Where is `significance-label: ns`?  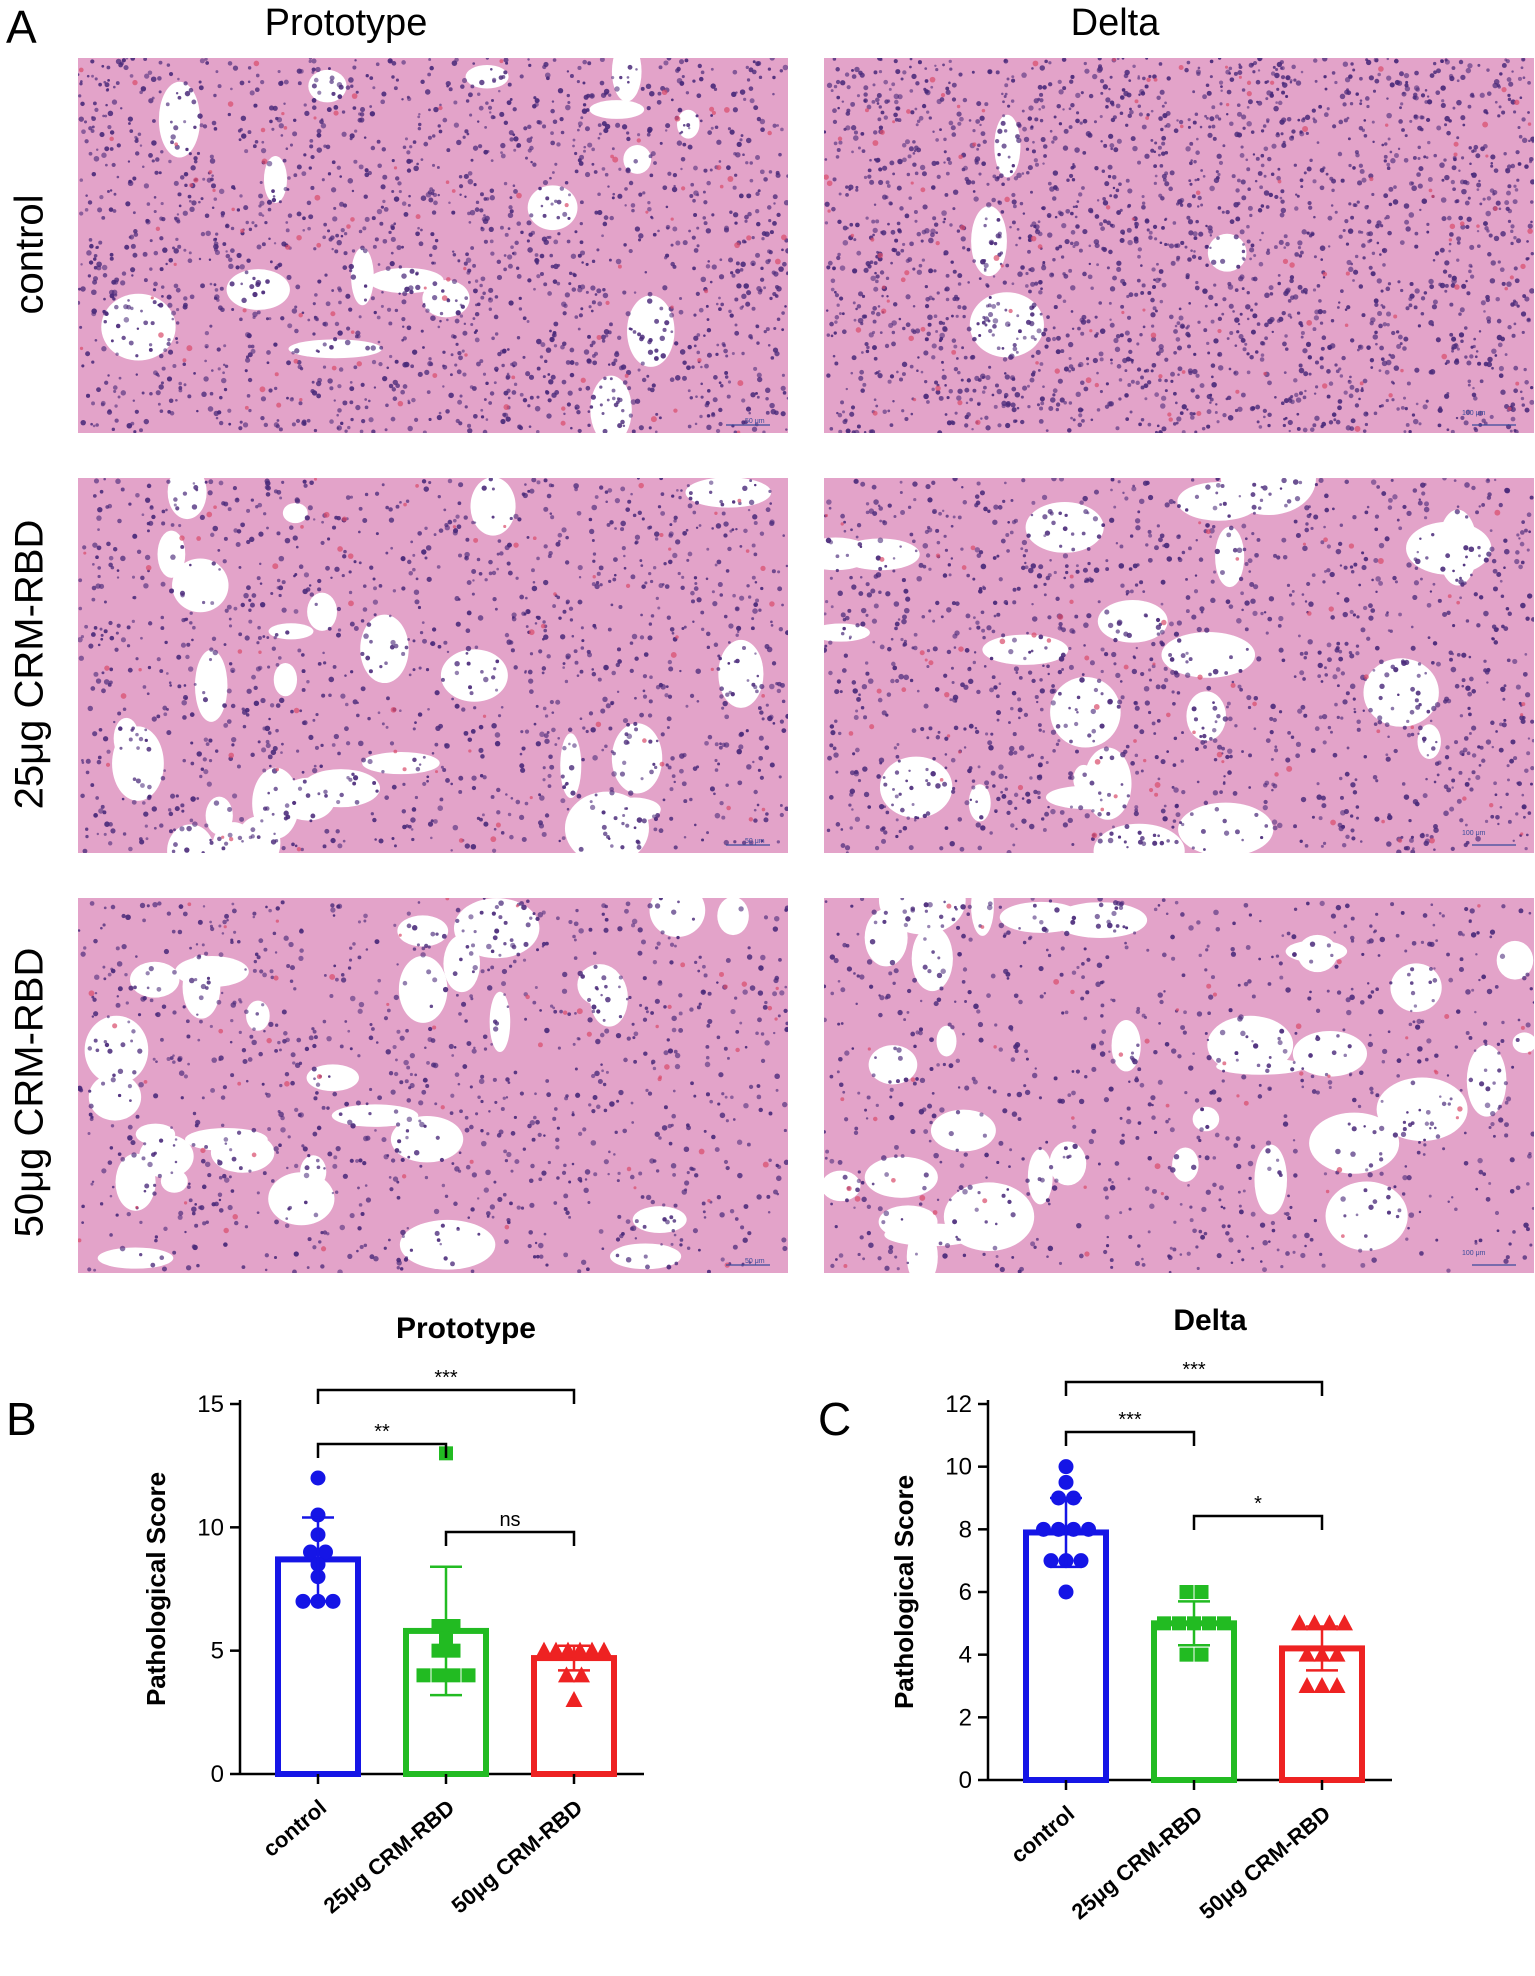 significance-label: ns is located at coordinates (509, 1520).